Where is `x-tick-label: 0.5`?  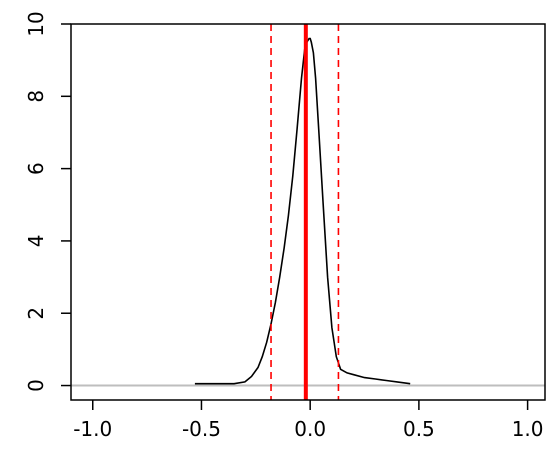 x-tick-label: 0.5 is located at coordinates (419, 429).